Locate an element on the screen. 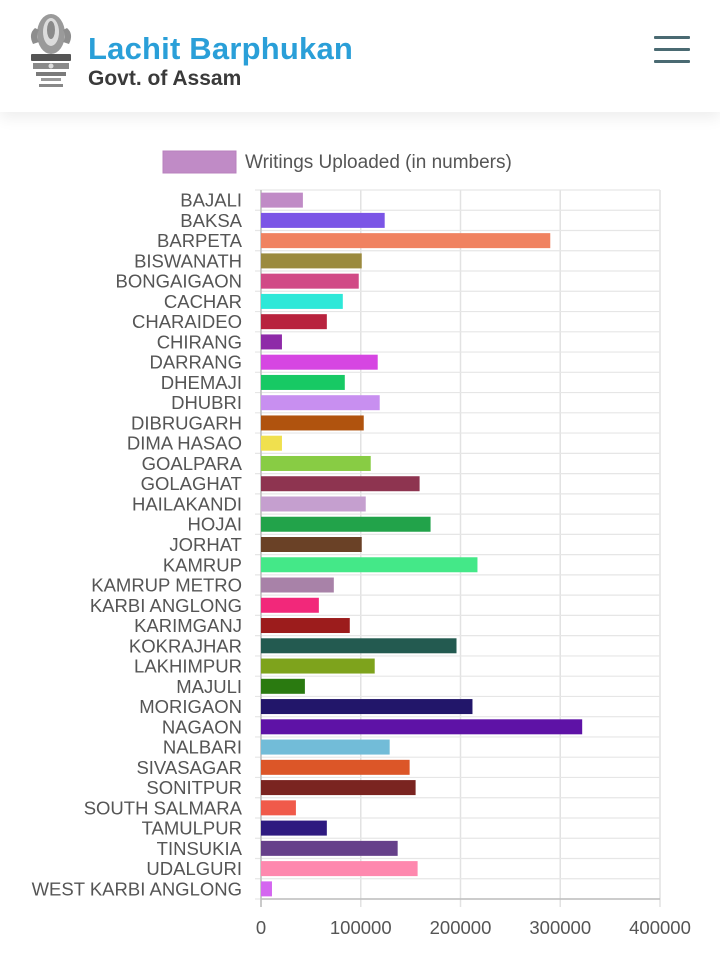  y-tick-label: GOLAGHAT is located at coordinates (191, 483).